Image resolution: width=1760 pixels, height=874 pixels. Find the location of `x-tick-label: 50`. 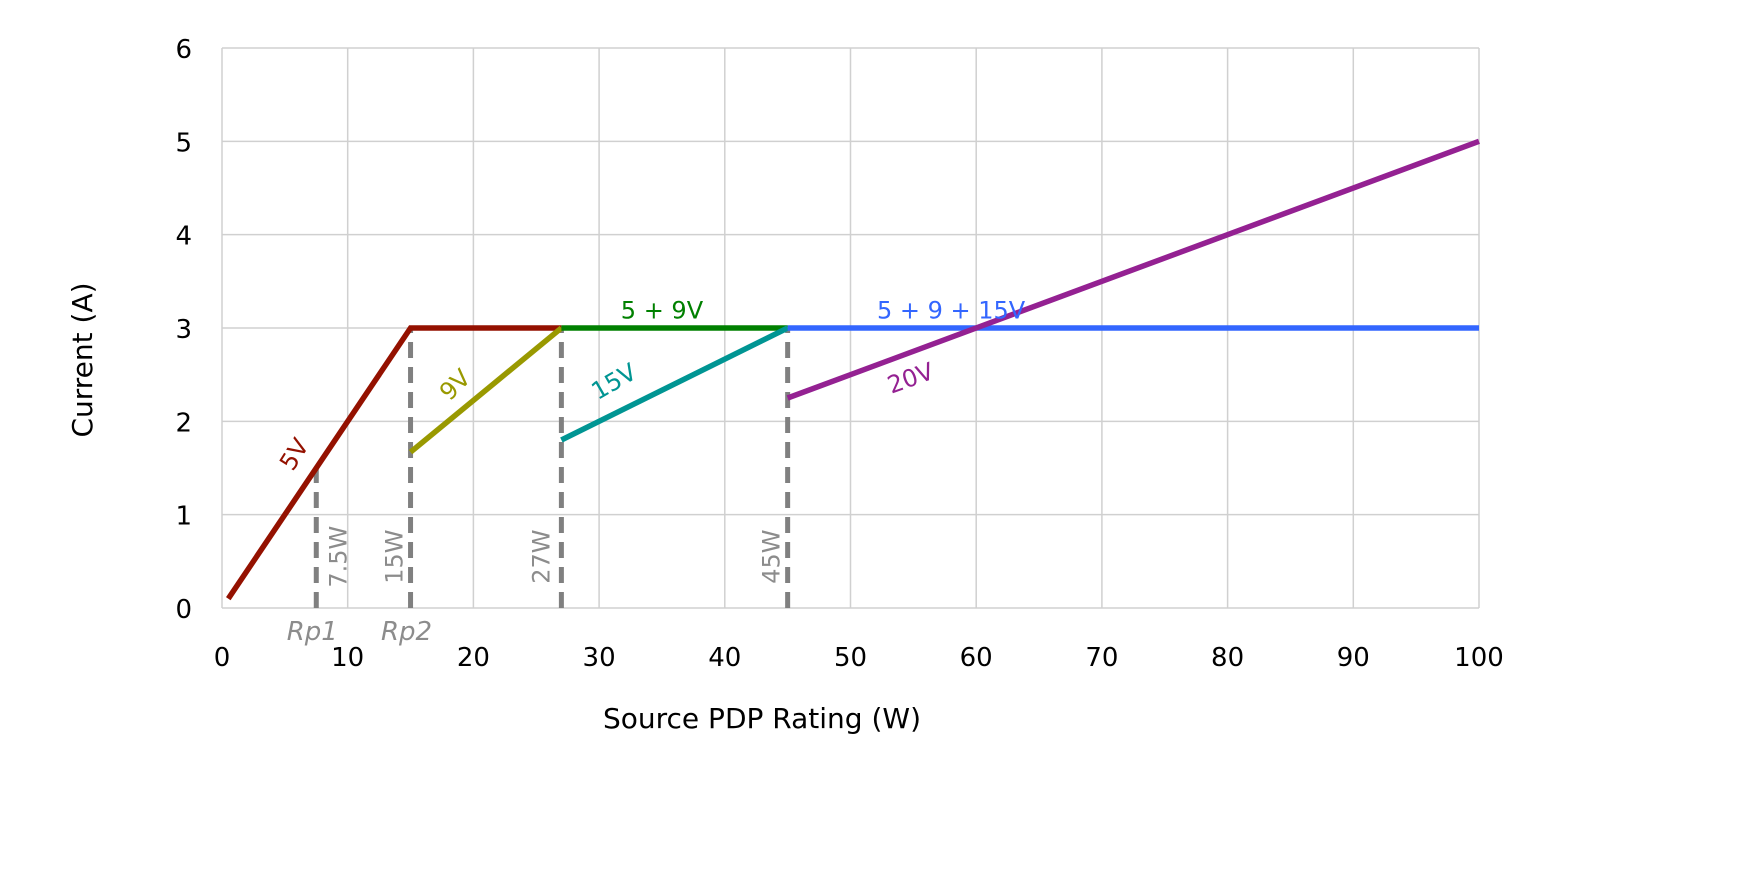

x-tick-label: 50 is located at coordinates (850, 658).